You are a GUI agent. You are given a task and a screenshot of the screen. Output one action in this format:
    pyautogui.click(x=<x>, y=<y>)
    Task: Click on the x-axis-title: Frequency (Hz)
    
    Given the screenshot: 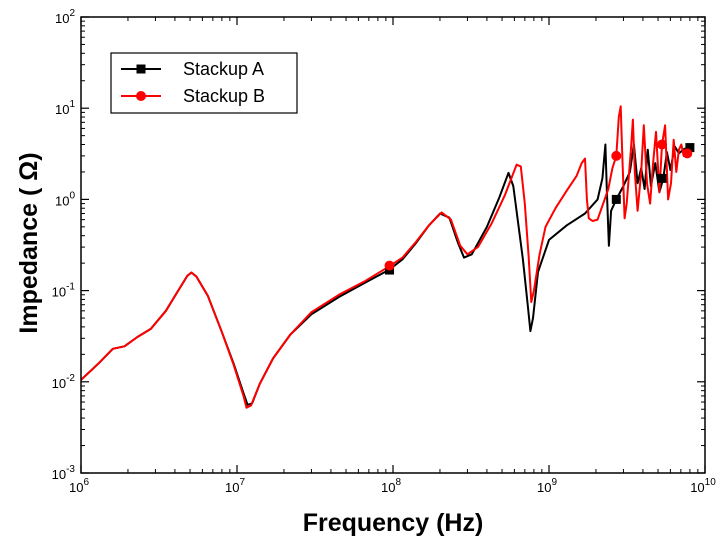 What is the action you would take?
    pyautogui.click(x=393, y=523)
    